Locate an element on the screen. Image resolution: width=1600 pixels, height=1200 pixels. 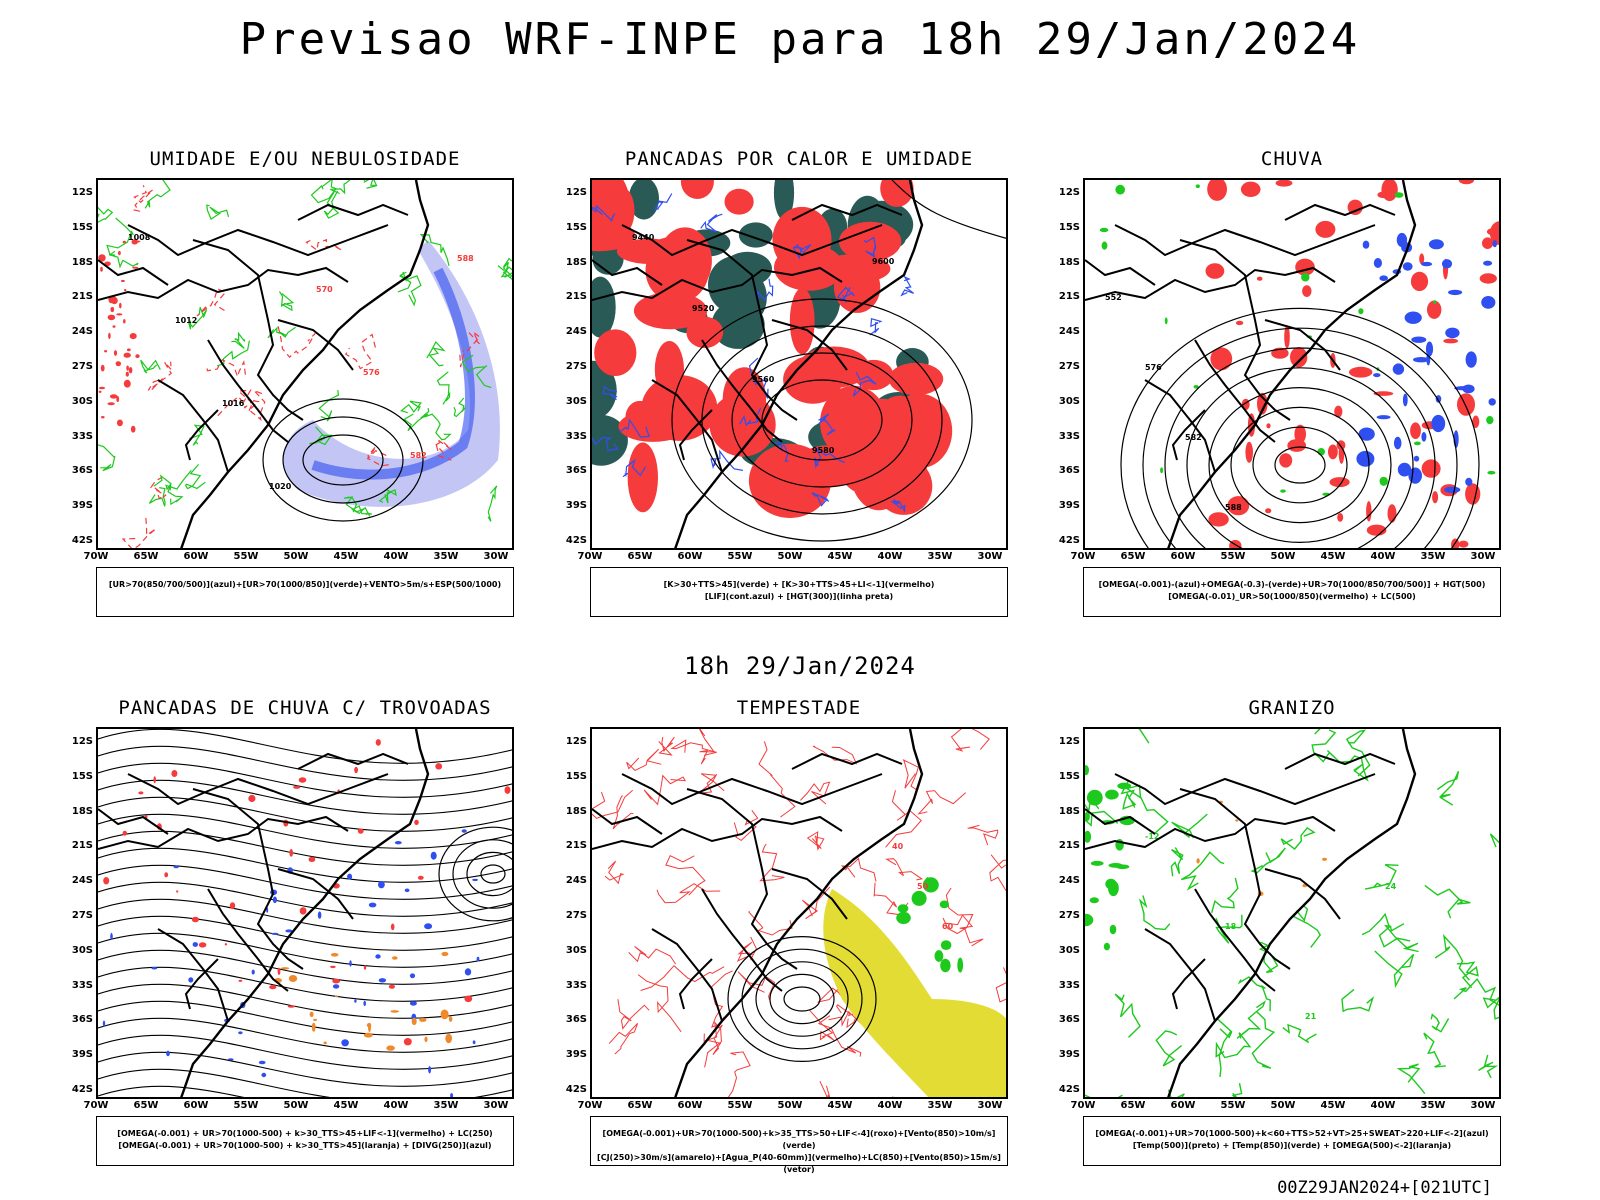
map-panel: 552 576 582 588 is located at coordinates (1292, 364).